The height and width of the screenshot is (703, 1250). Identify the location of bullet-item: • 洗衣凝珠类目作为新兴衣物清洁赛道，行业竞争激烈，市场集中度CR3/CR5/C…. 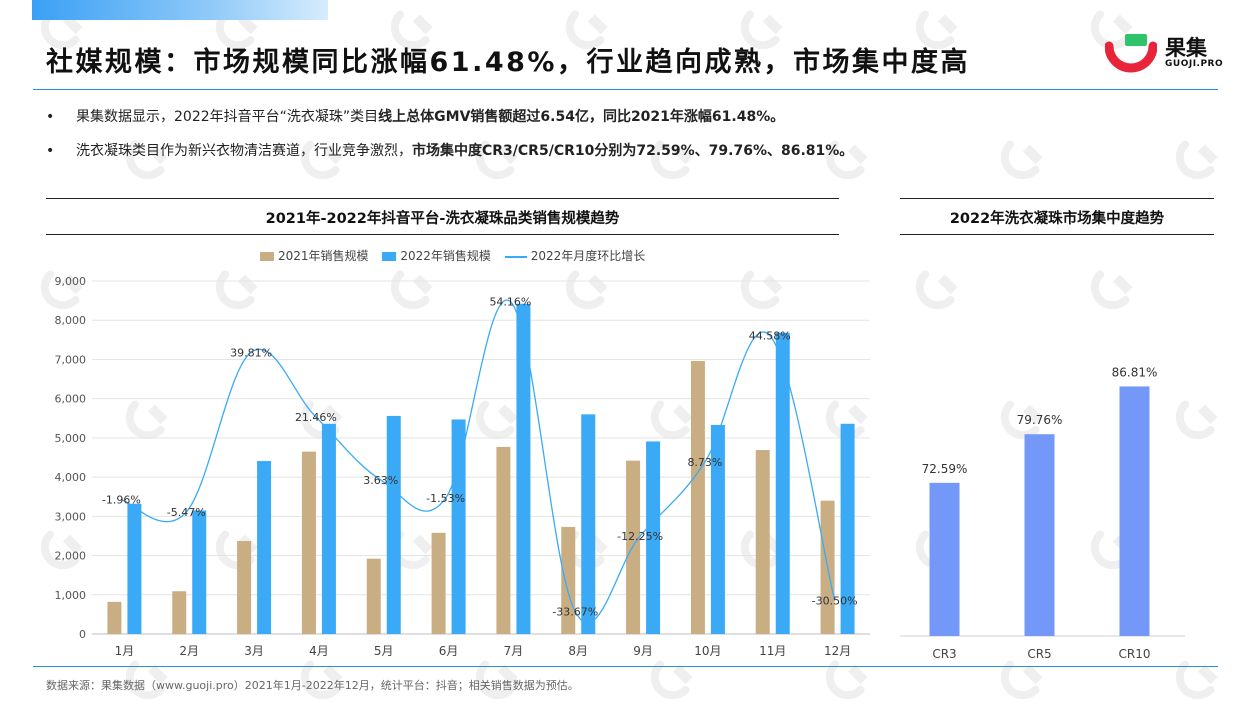
(449, 151).